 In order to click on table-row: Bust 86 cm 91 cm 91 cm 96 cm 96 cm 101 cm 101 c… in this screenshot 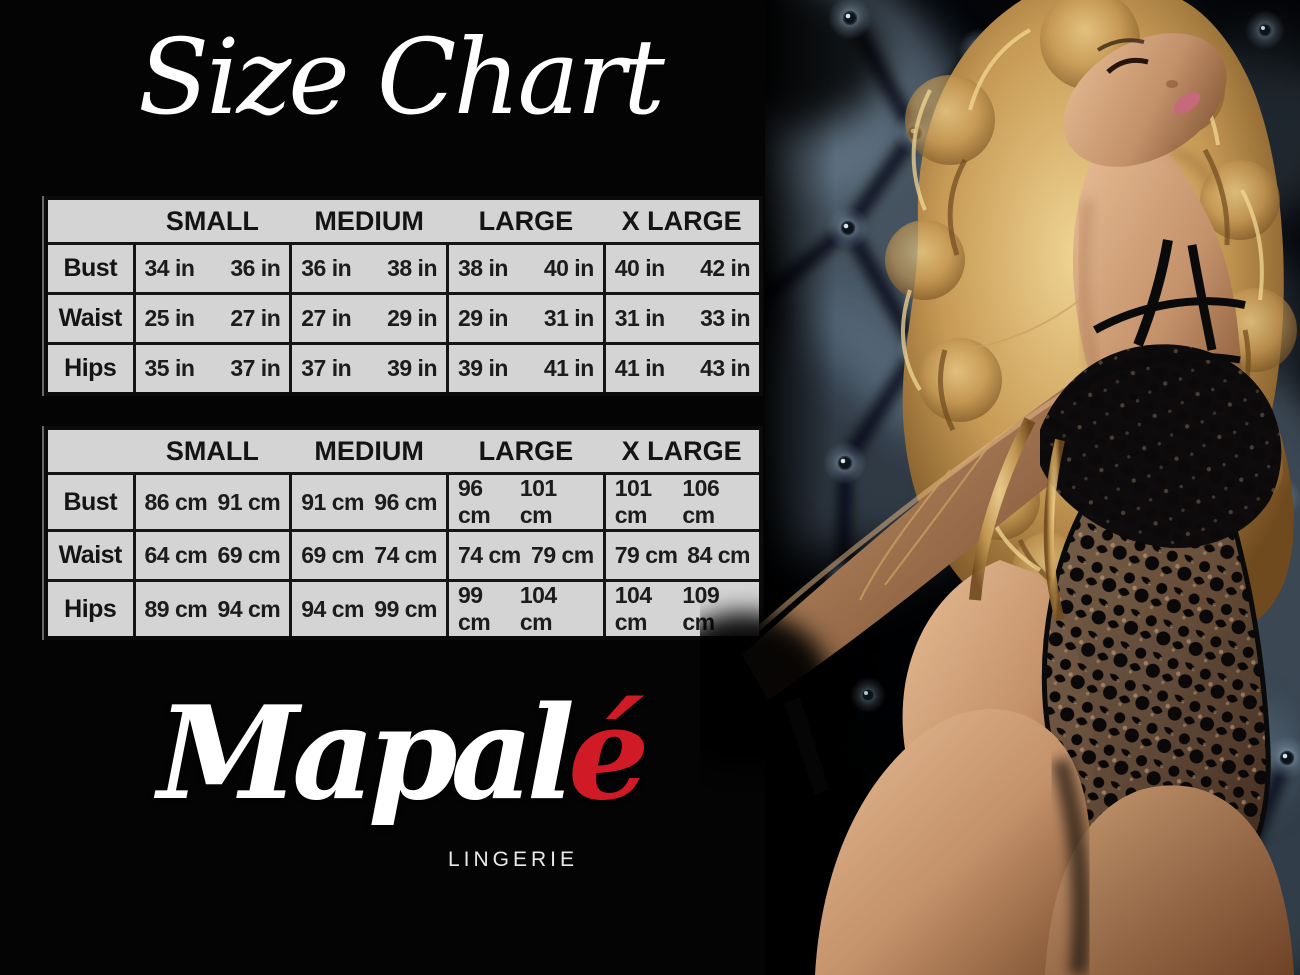, I will do `click(403, 502)`.